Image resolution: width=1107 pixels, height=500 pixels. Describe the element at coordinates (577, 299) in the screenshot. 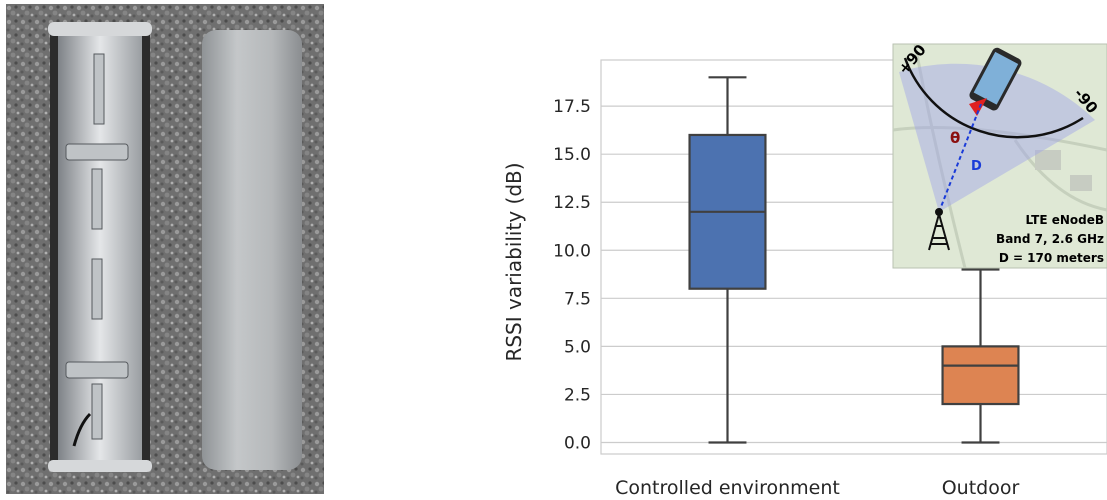

I see `y-tick-label: 7.5` at that location.